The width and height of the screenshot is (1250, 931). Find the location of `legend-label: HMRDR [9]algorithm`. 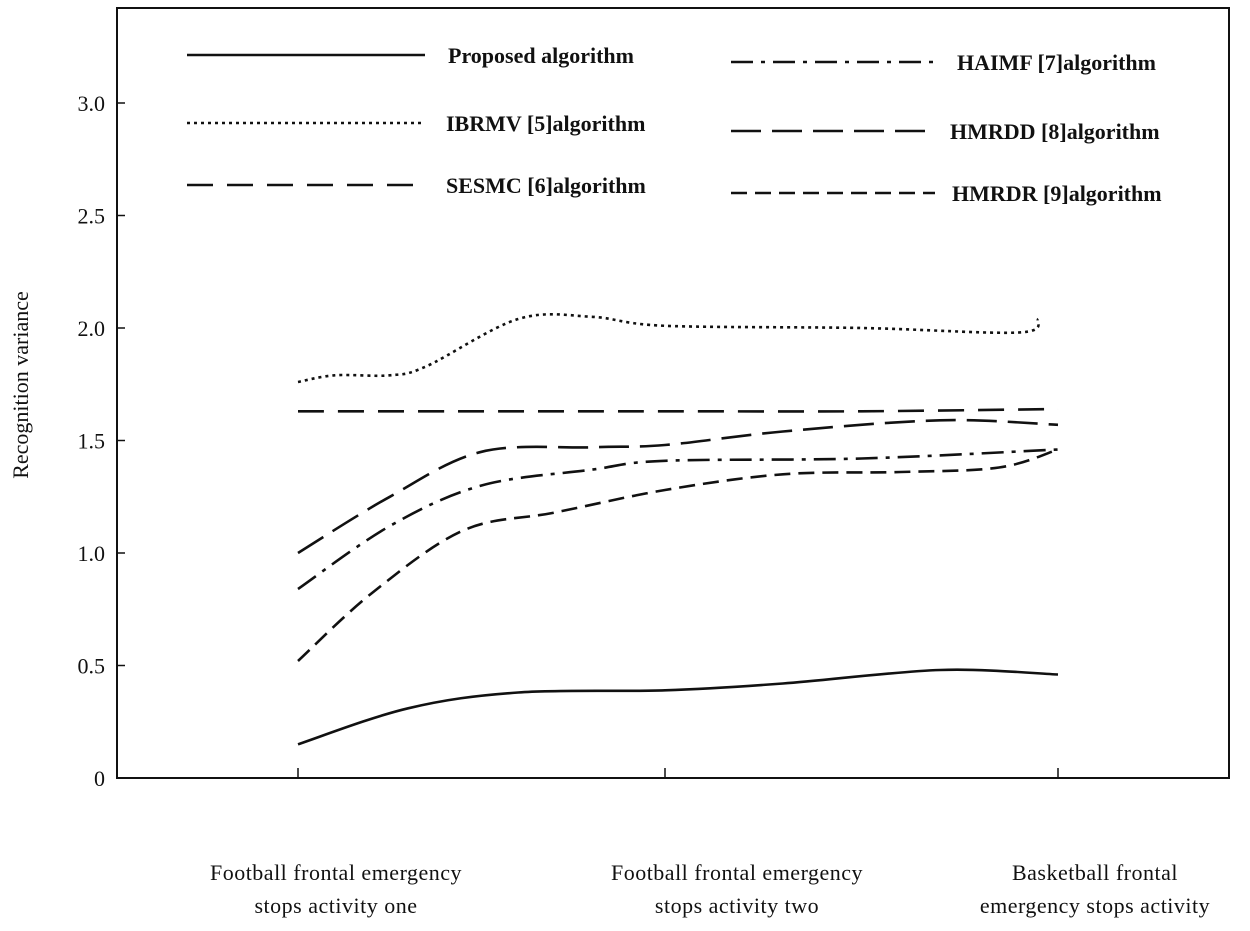

legend-label: HMRDR [9]algorithm is located at coordinates (1057, 193).